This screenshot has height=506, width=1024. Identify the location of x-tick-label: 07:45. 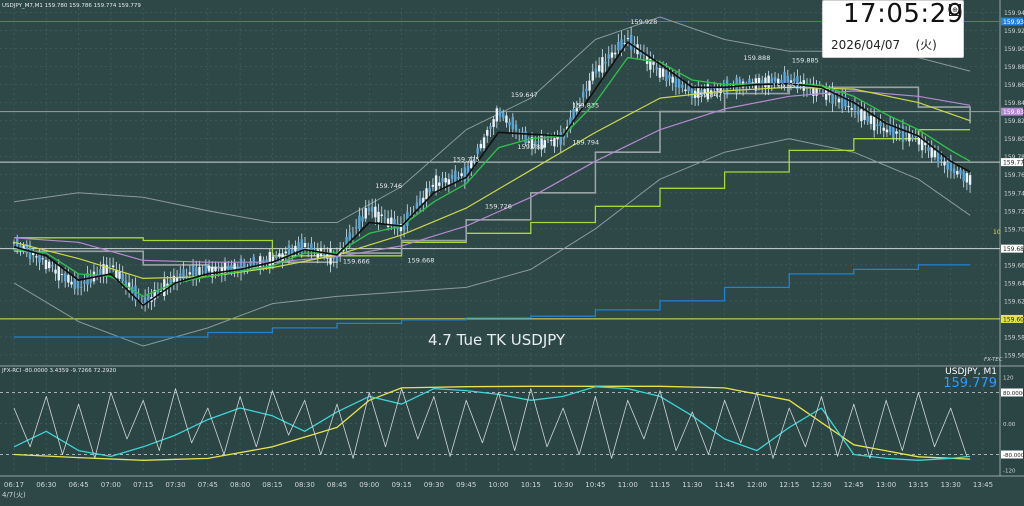
(208, 485).